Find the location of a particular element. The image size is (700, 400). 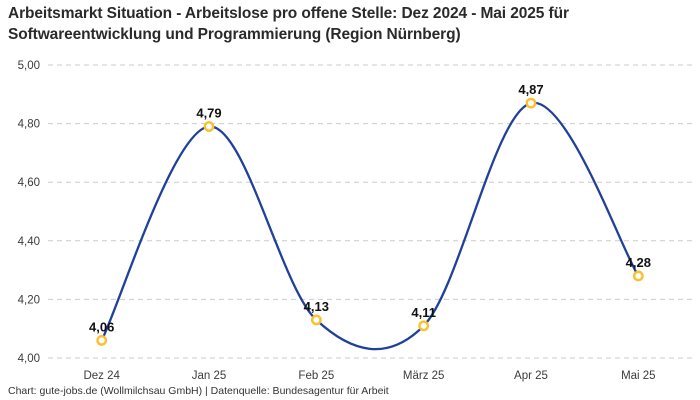

y-axis-tick-label: 4,80 is located at coordinates (29, 125).